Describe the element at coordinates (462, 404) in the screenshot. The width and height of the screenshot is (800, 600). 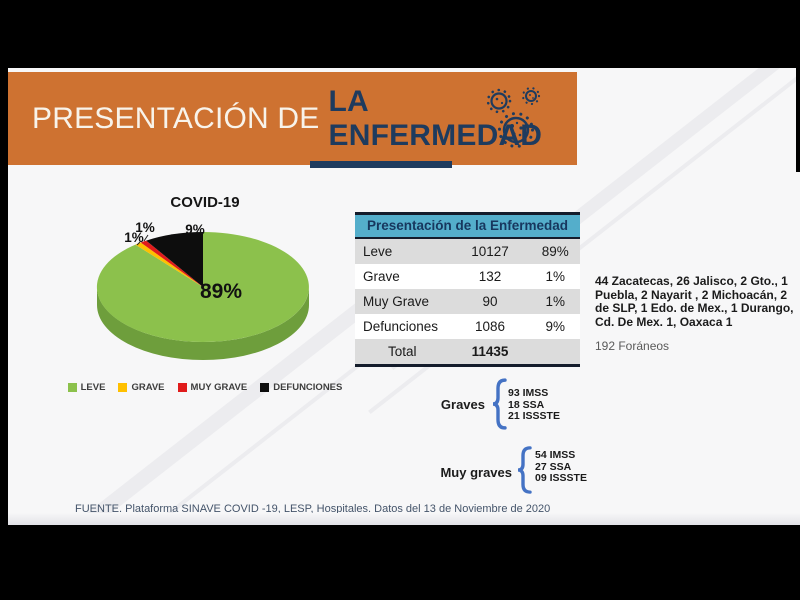
I see `graves-label: Graves` at that location.